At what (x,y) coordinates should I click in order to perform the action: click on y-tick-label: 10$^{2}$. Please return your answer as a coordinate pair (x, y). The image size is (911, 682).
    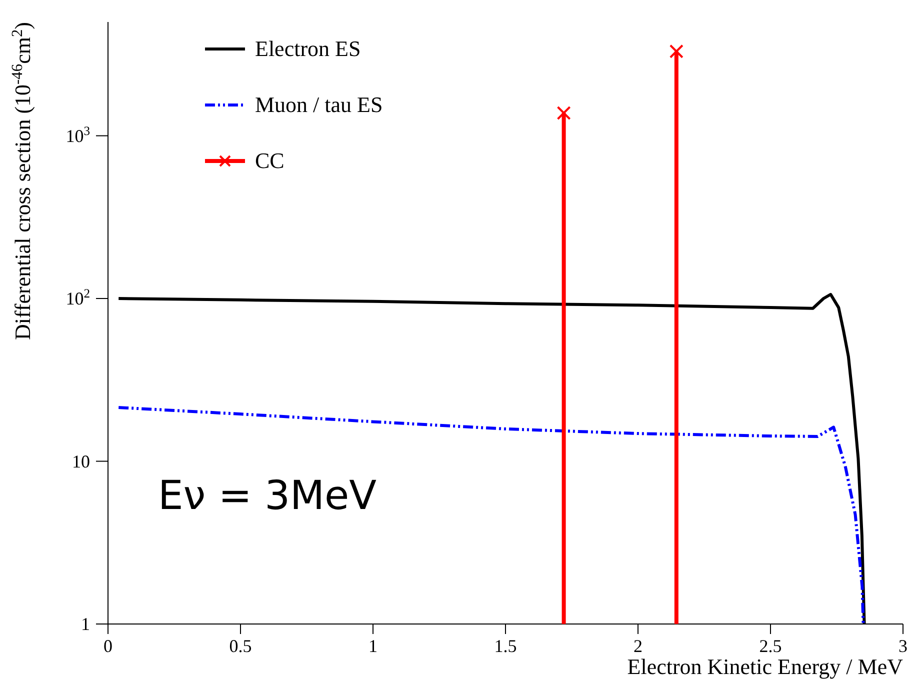
    Looking at the image, I should click on (78, 297).